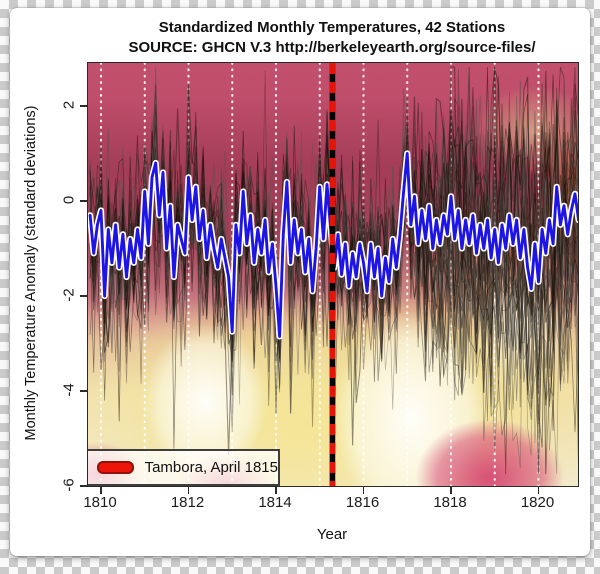 The image size is (600, 574). What do you see at coordinates (69, 200) in the screenshot?
I see `y-tick-label: 0` at bounding box center [69, 200].